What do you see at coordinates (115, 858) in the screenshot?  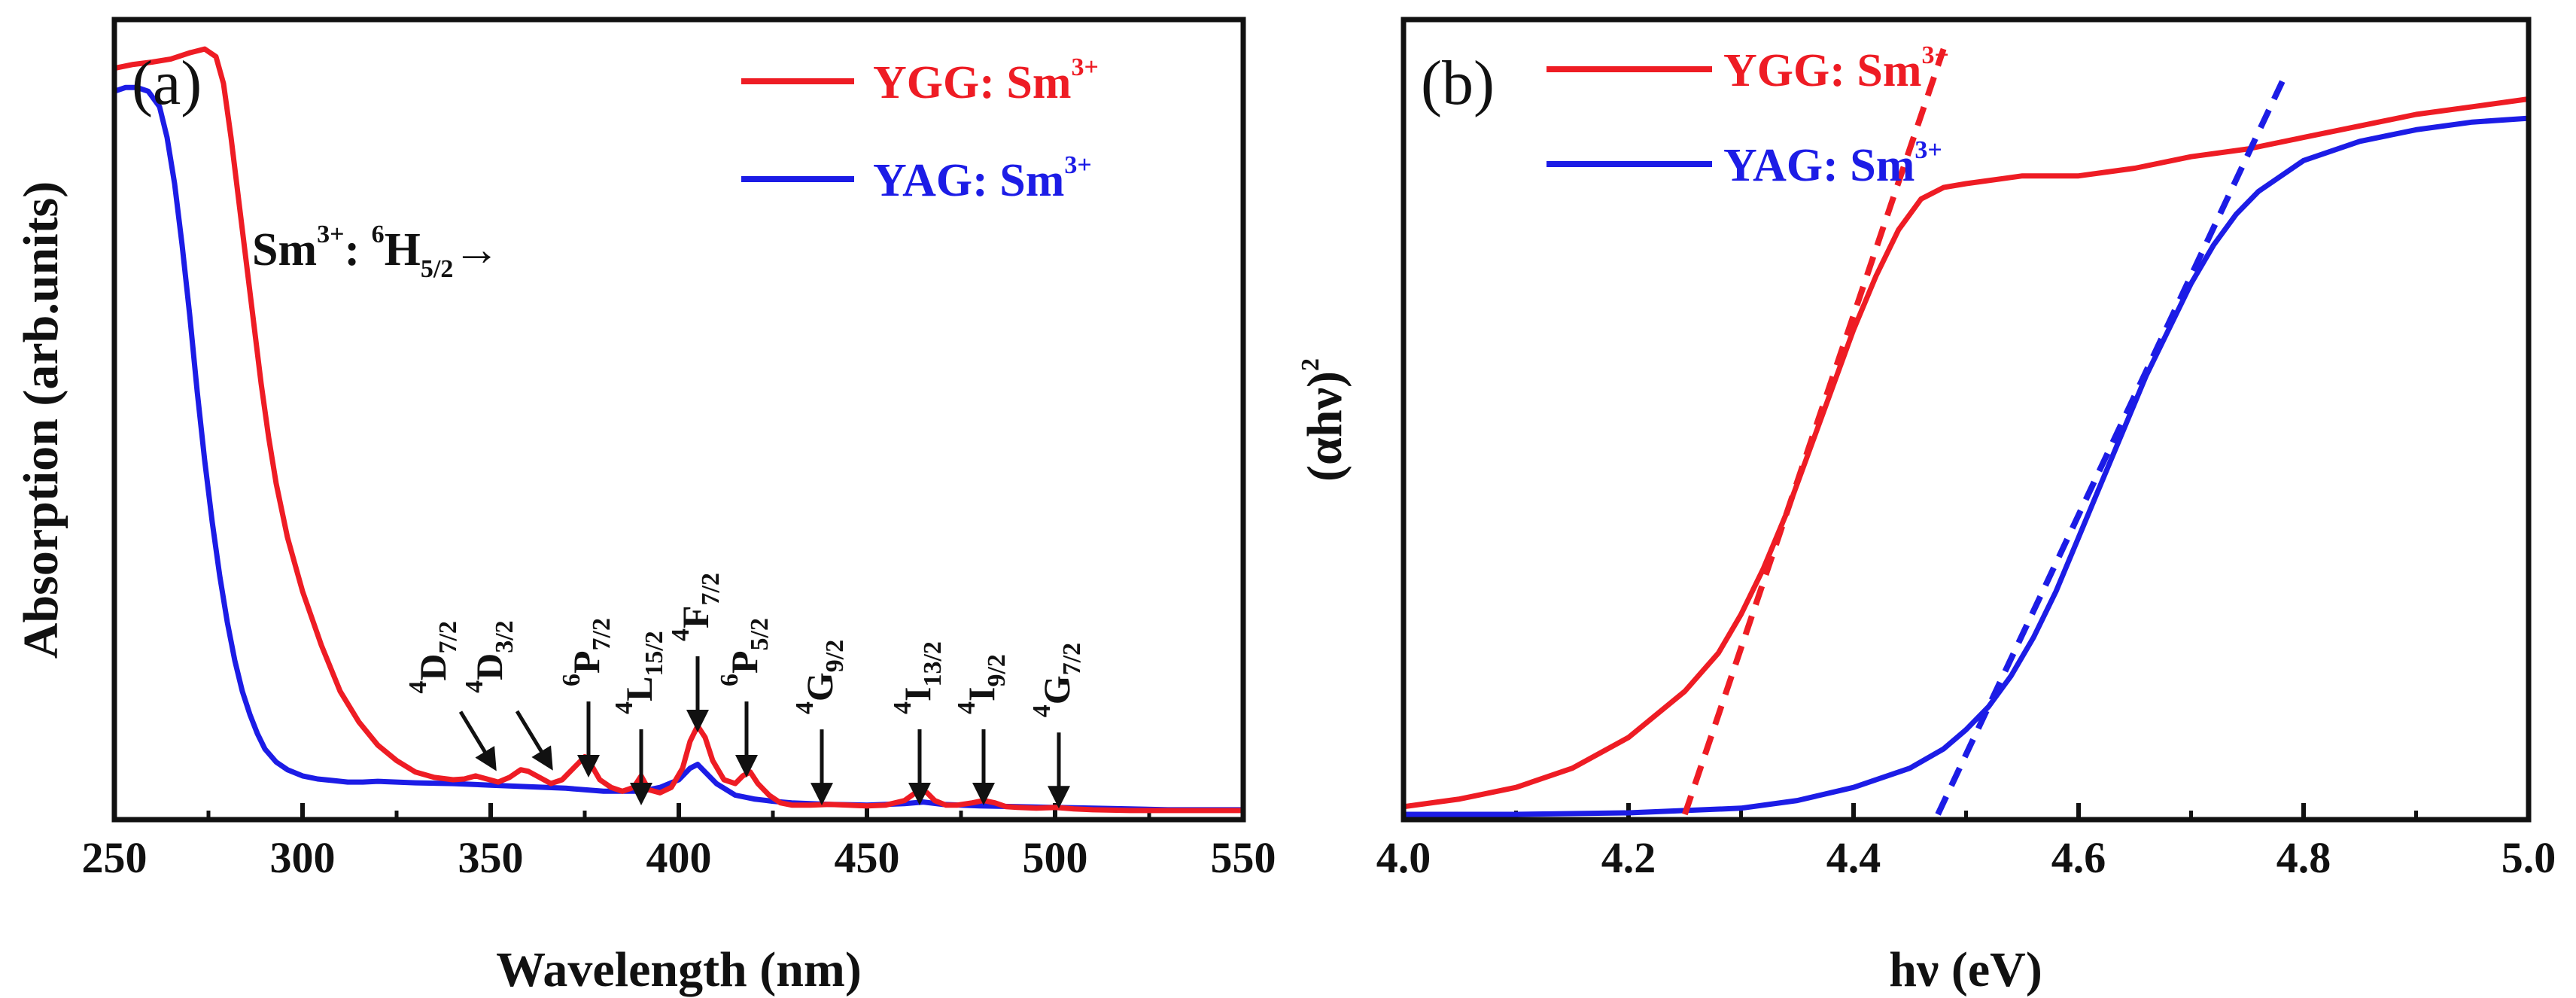 I see `panel-a-x-tick-label: 250` at bounding box center [115, 858].